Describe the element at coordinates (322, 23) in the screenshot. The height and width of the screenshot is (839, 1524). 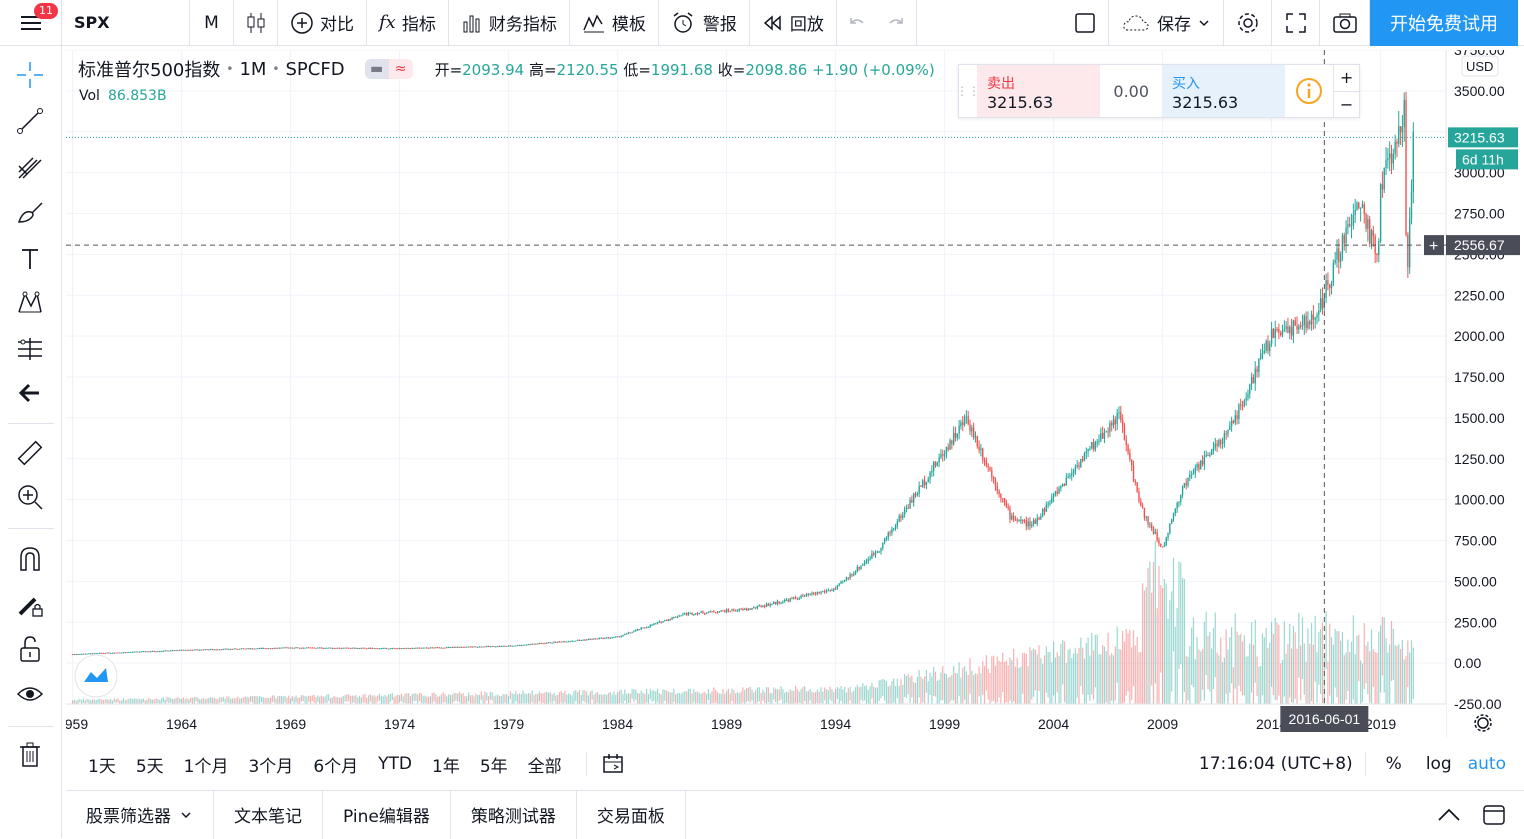
I see `compare-button: 对比` at that location.